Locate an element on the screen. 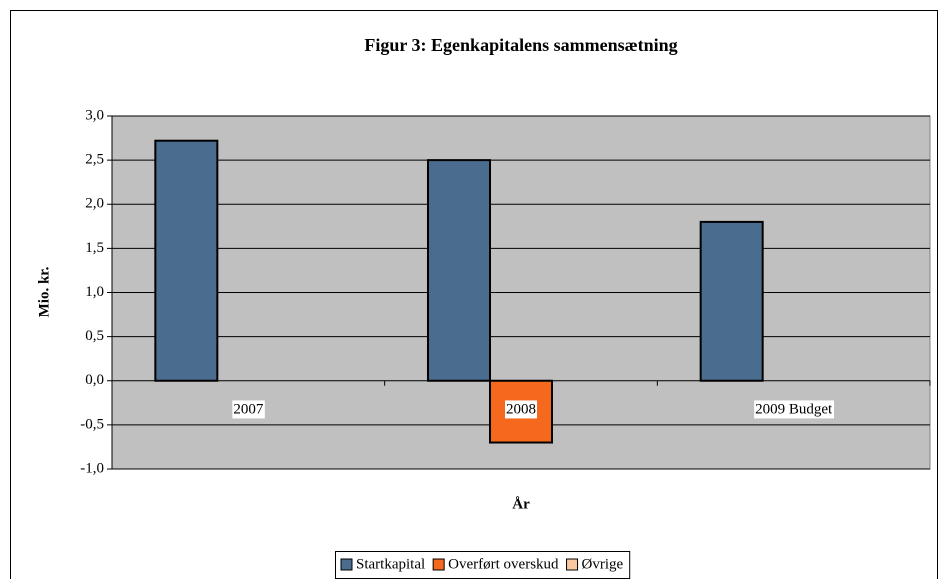  legend-label: Overført overskud is located at coordinates (503, 564).